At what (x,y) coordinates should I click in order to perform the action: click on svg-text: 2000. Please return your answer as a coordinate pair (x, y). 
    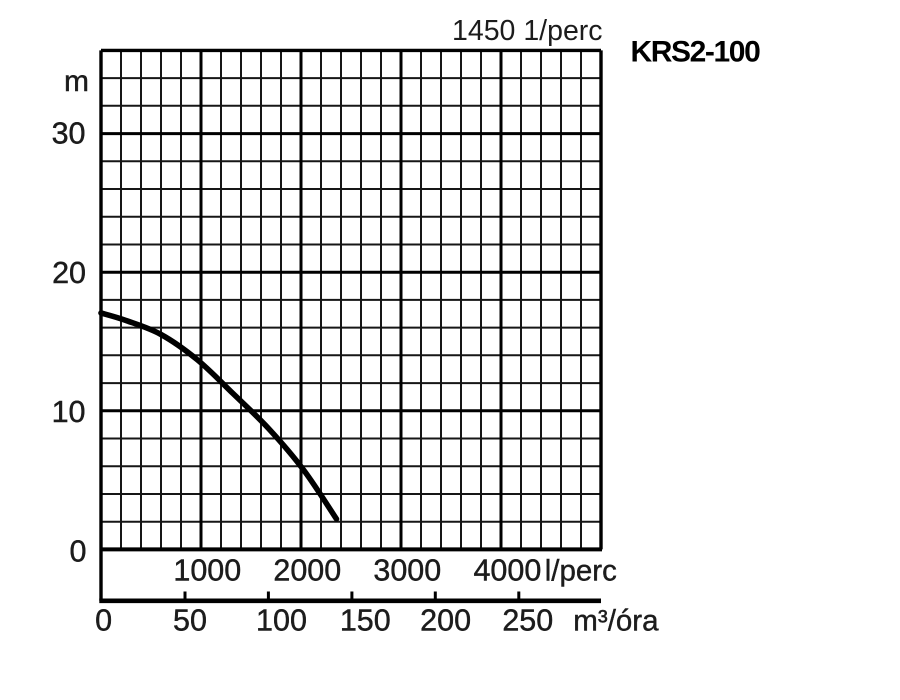
    Looking at the image, I should click on (307, 571).